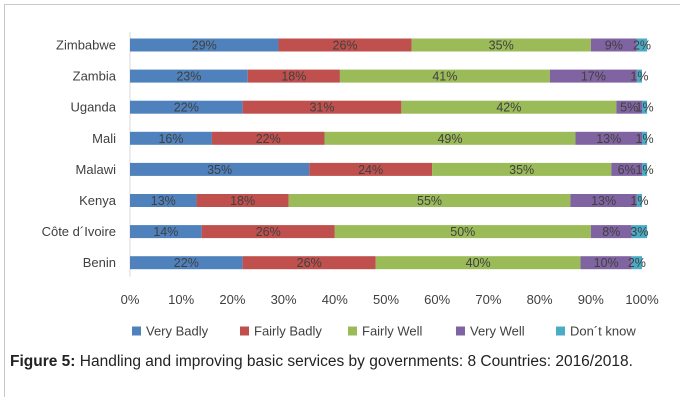  I want to click on data-label-fairly-well-zambia: 41%, so click(444, 77).